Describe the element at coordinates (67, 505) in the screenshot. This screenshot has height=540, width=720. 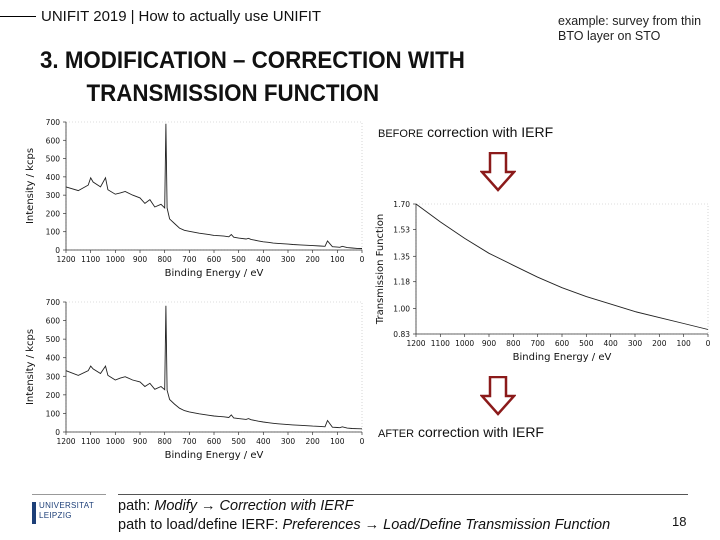
I see `logo-line-1: UNIVERSITAT` at that location.